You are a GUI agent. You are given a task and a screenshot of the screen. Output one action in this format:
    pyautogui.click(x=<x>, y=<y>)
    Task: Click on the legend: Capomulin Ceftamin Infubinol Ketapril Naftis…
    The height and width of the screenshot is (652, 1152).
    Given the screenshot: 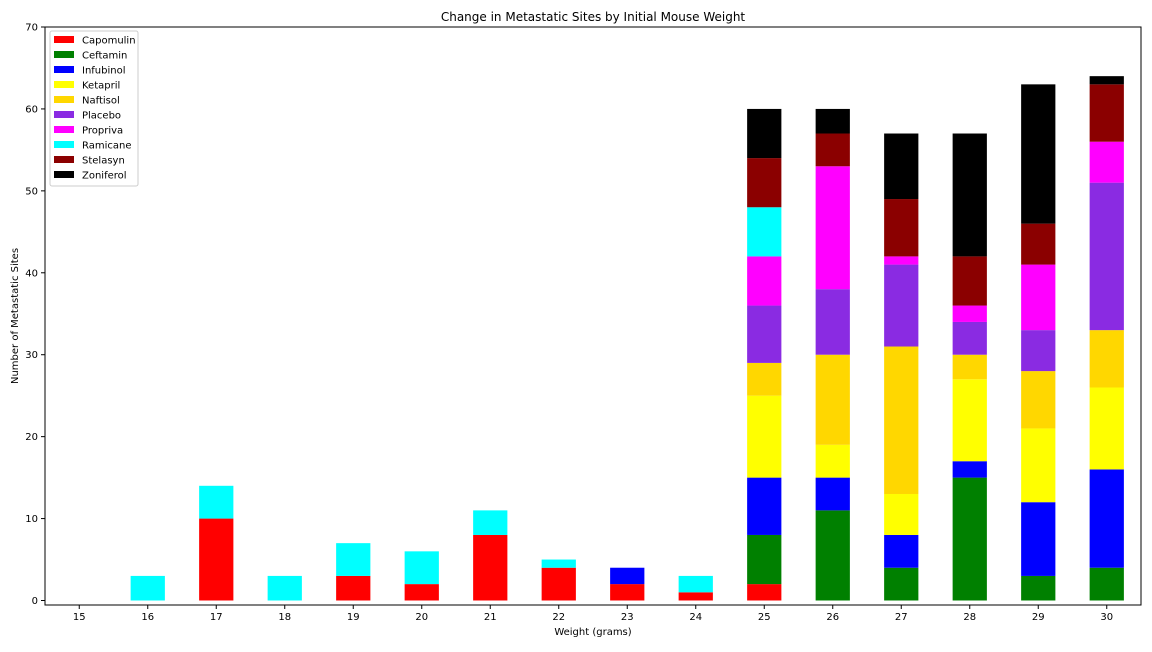 What is the action you would take?
    pyautogui.click(x=94, y=108)
    